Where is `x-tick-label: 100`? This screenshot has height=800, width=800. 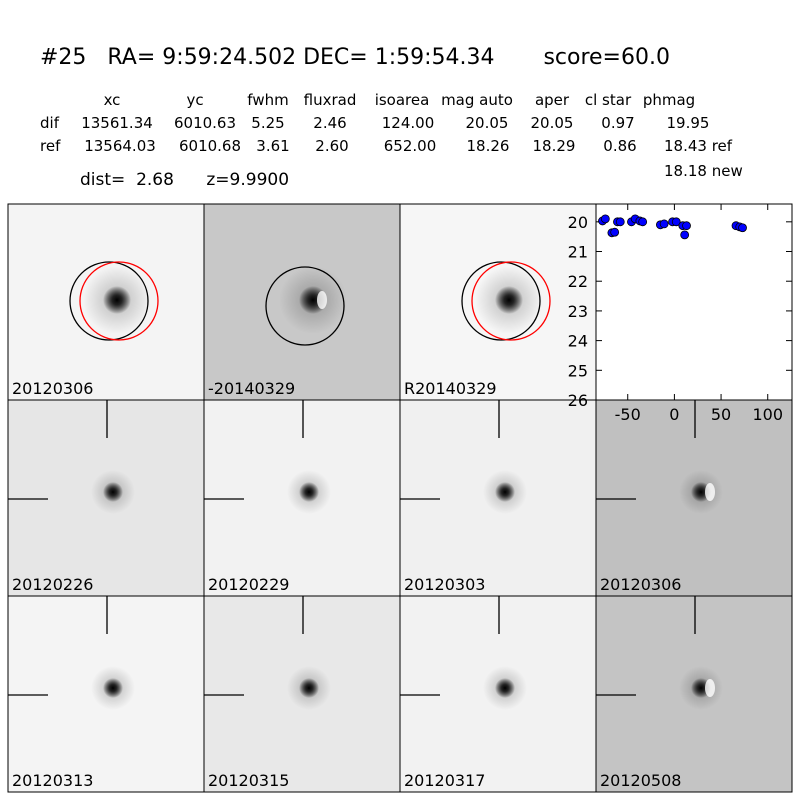 x-tick-label: 100 is located at coordinates (767, 414).